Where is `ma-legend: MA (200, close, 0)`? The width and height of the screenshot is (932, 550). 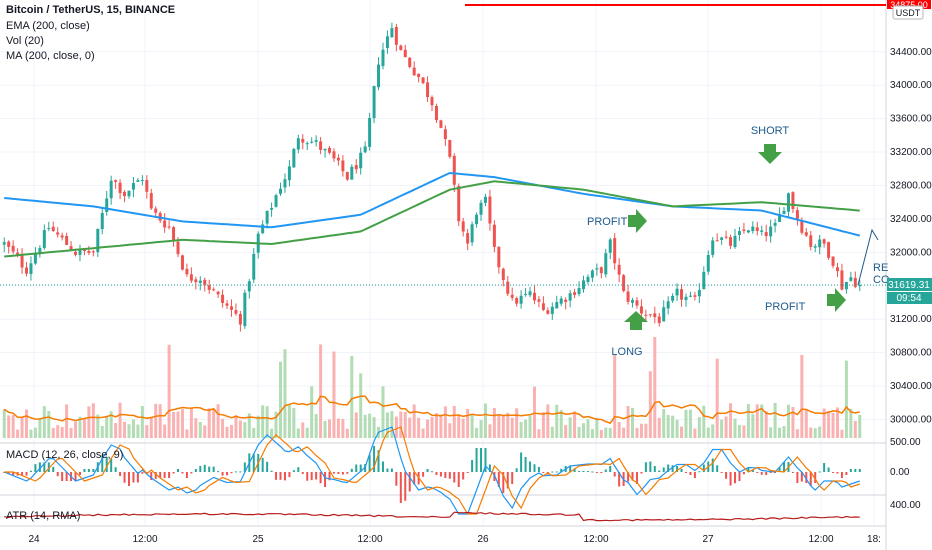 ma-legend: MA (200, close, 0) is located at coordinates (50, 56).